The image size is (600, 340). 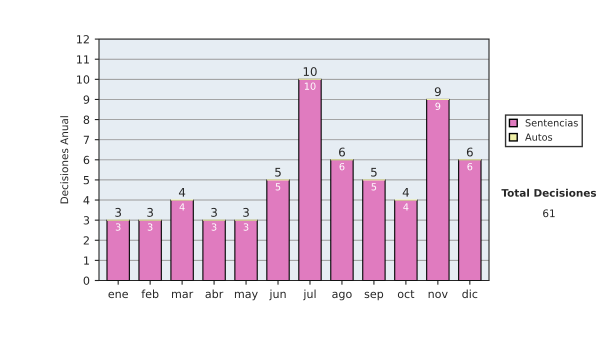 I want to click on x-tick-label: jun, so click(x=277, y=295).